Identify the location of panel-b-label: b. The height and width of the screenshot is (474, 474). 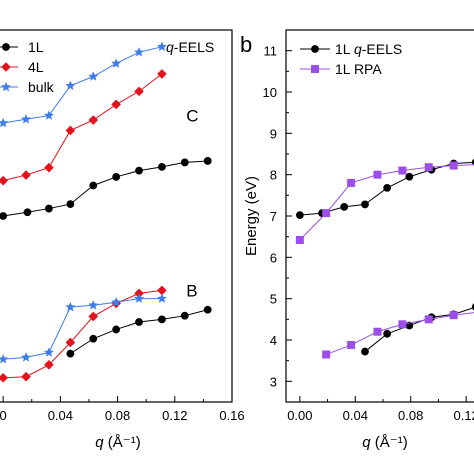
(246, 44).